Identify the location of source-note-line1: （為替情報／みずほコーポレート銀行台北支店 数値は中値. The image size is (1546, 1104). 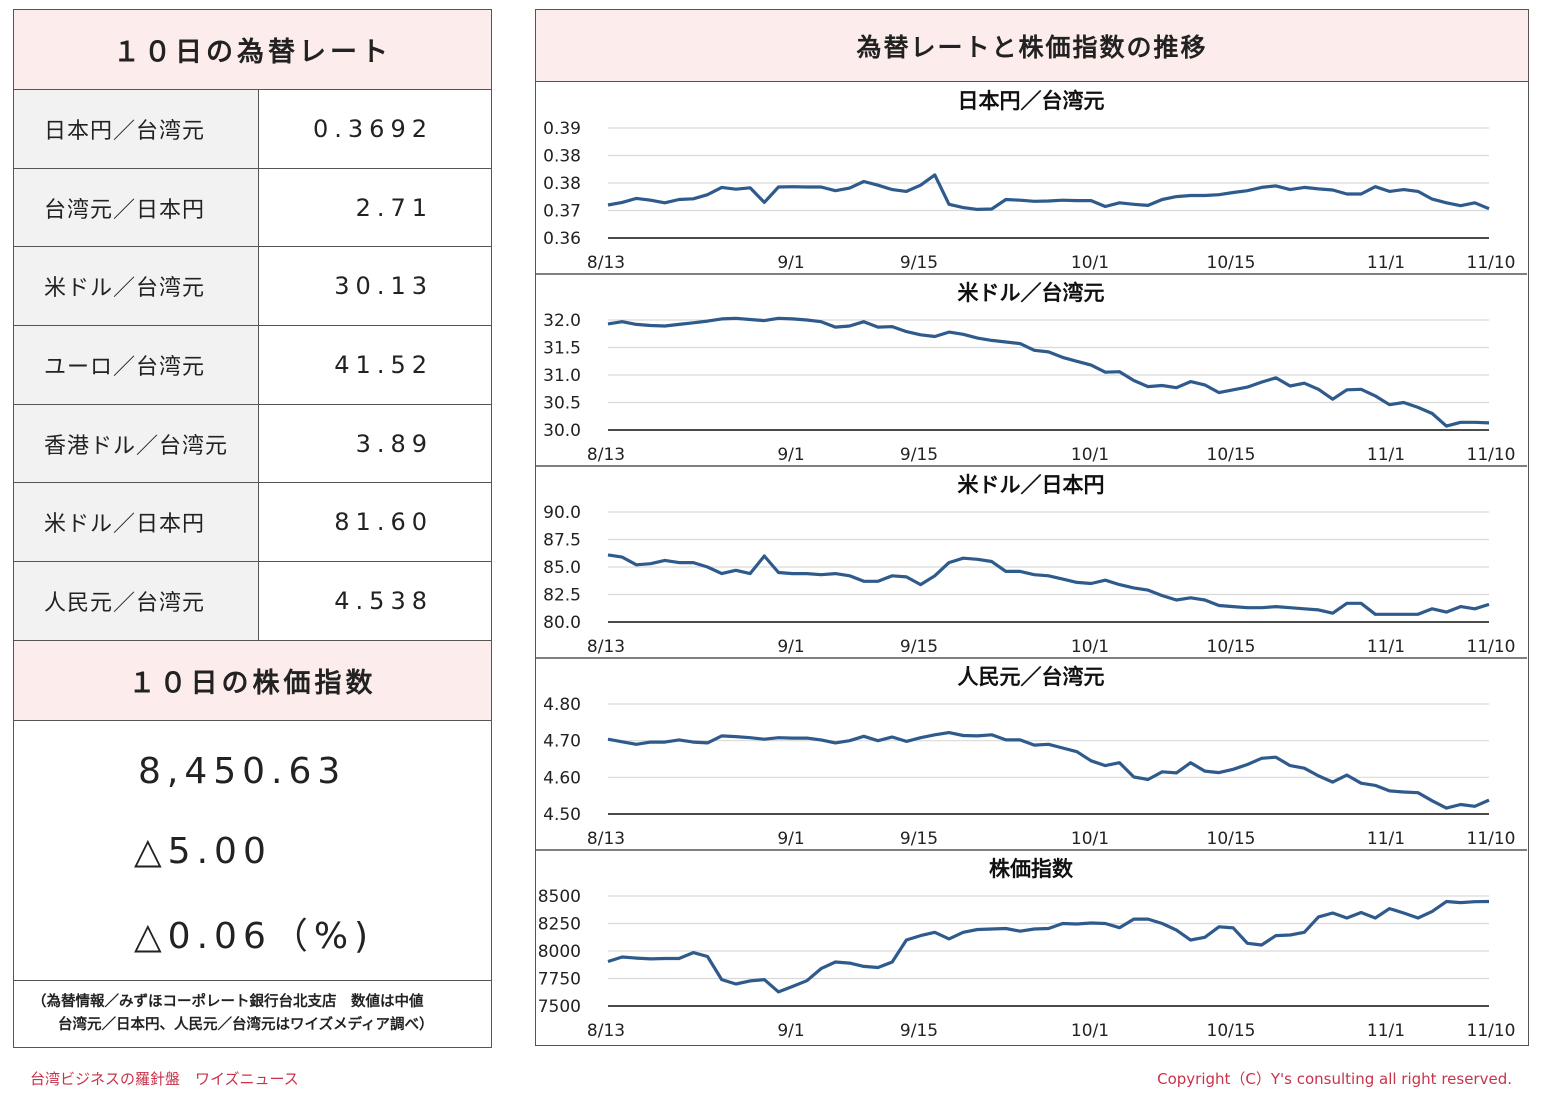
(228, 1001).